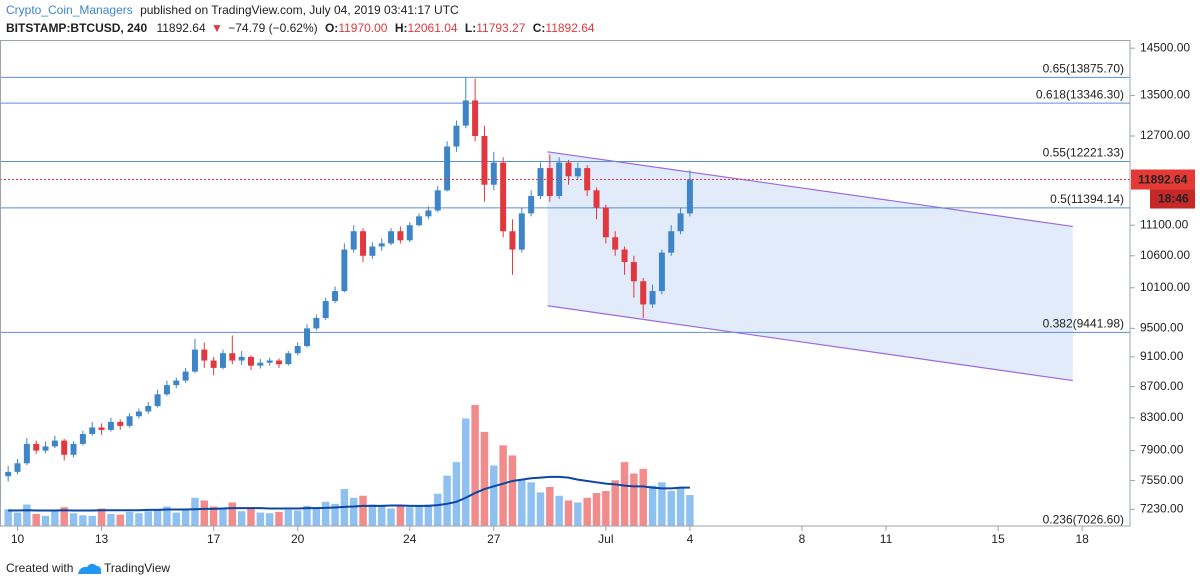 This screenshot has width=1200, height=586. What do you see at coordinates (1163, 179) in the screenshot?
I see `last-price-box` at bounding box center [1163, 179].